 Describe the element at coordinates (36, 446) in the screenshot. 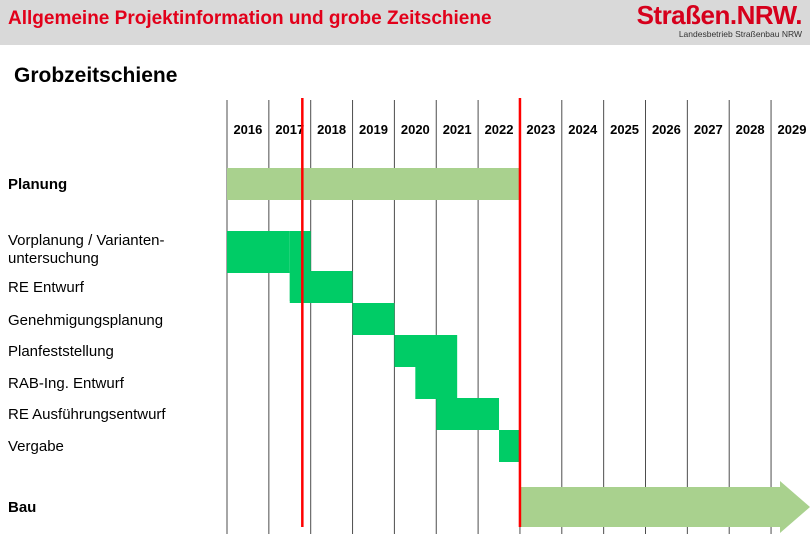

I see `row-label: Vergabe` at that location.